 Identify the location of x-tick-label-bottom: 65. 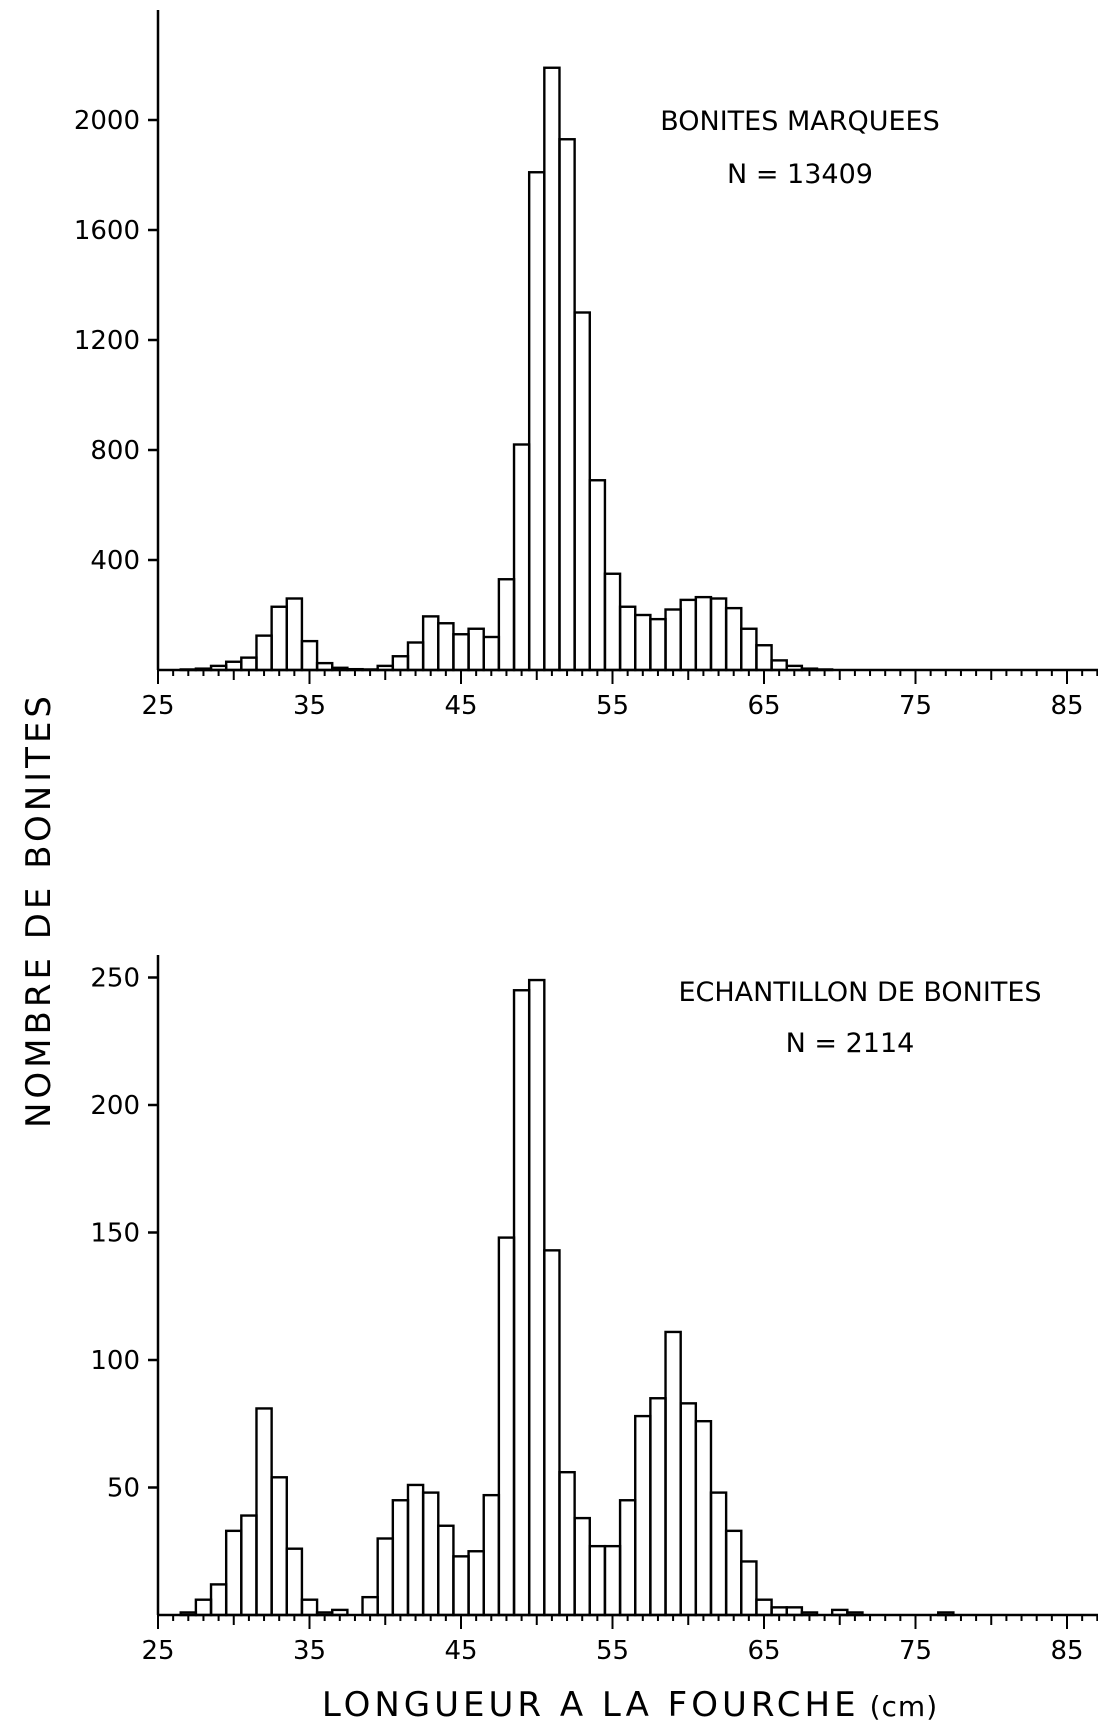
(763, 1651).